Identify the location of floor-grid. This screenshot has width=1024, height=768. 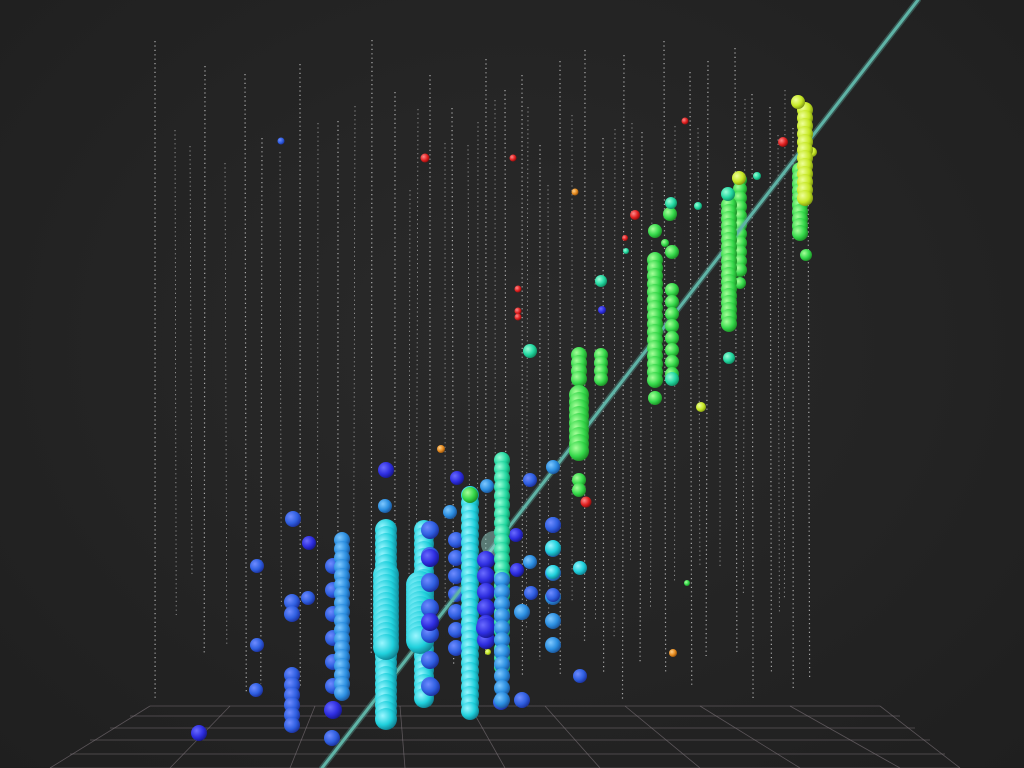
(505, 736).